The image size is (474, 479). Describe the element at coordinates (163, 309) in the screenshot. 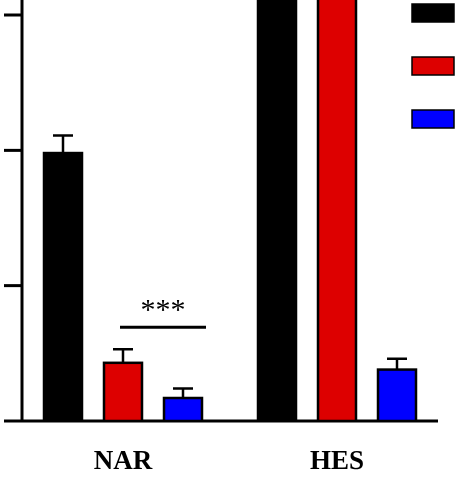

I see `significance-label: ***` at that location.